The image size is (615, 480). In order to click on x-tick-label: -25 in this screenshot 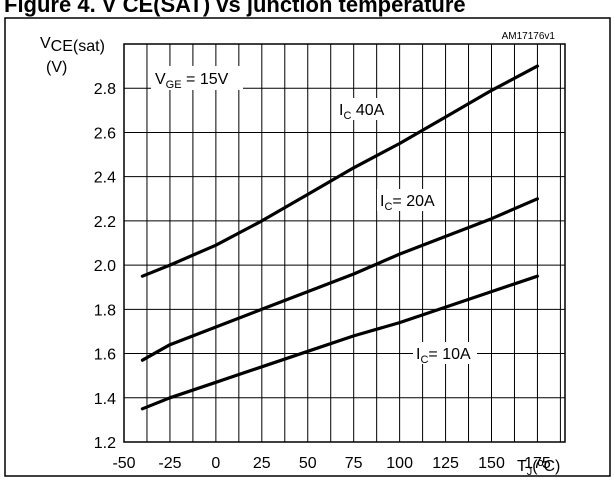, I will do `click(169, 463)`.